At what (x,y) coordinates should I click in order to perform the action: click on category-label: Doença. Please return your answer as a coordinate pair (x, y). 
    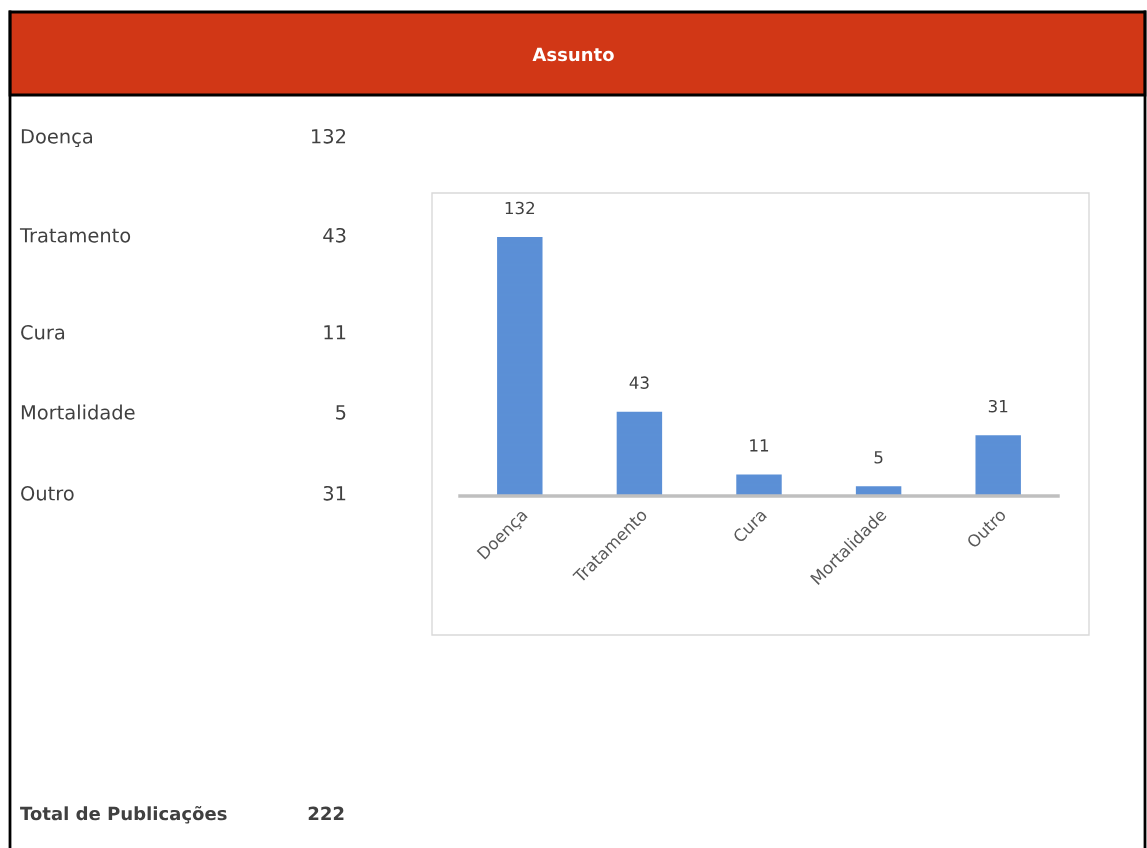
    Looking at the image, I should click on (56, 138).